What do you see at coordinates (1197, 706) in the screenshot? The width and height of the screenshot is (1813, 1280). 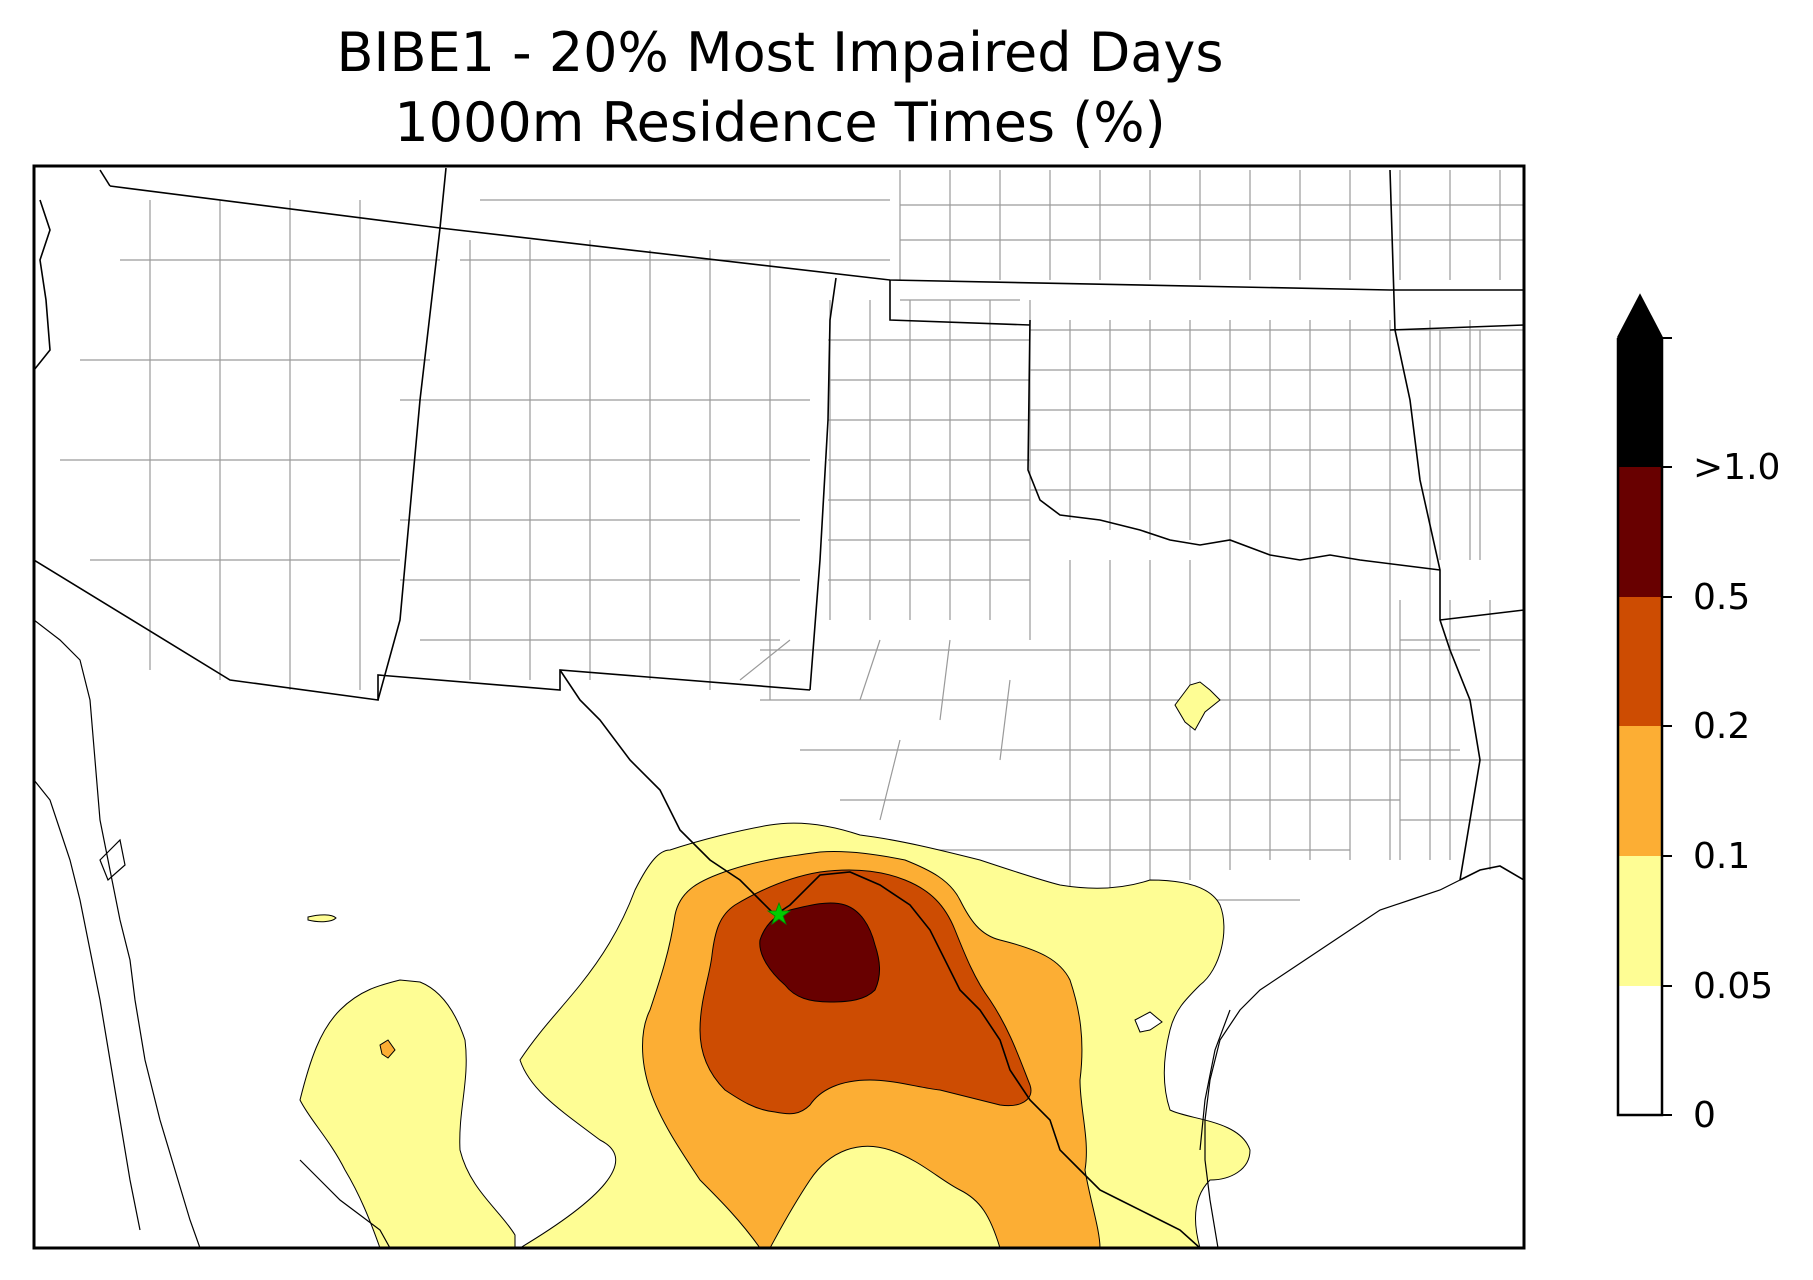 I see `contour-0.05-dallas` at bounding box center [1197, 706].